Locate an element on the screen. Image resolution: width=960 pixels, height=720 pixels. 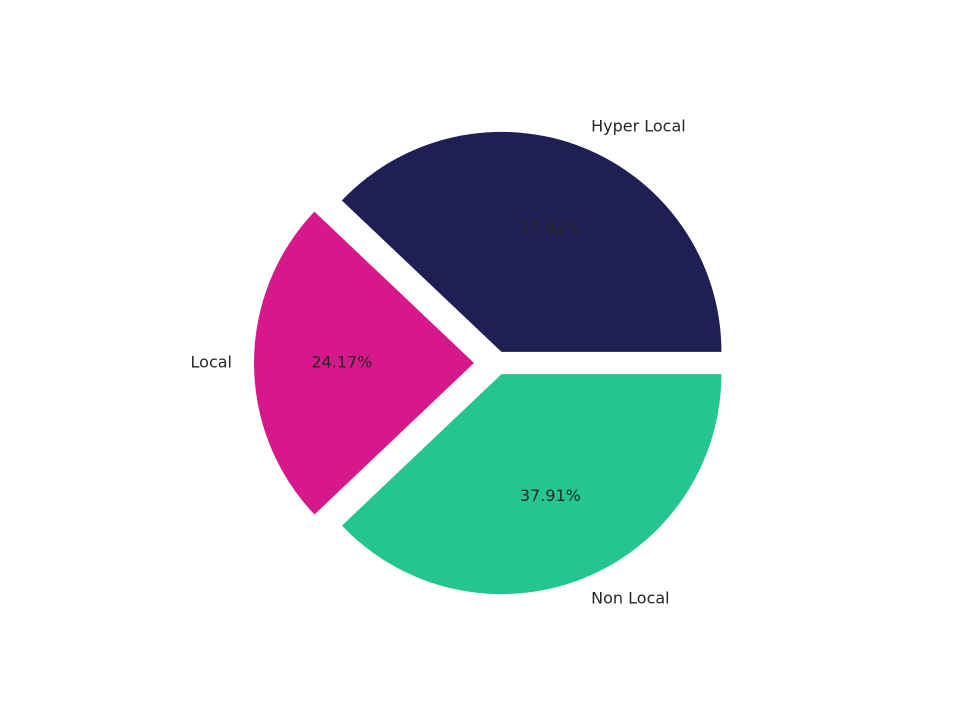
slice-percent-hyper-local: 37.92% is located at coordinates (550, 228).